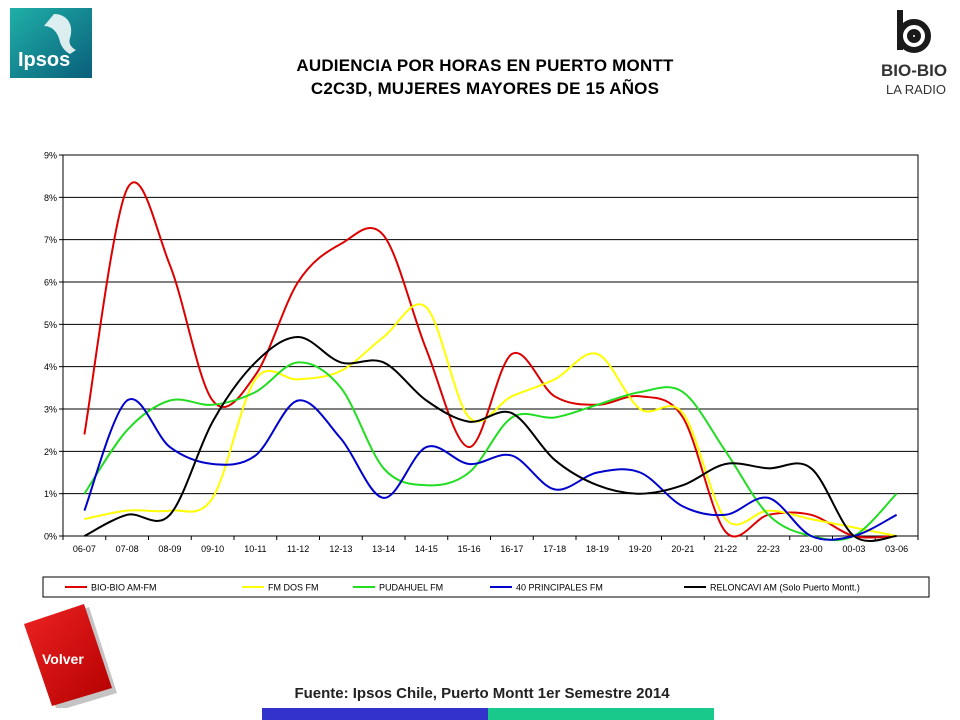 The width and height of the screenshot is (960, 720). I want to click on legend-label: PUDAHUEL FM, so click(411, 588).